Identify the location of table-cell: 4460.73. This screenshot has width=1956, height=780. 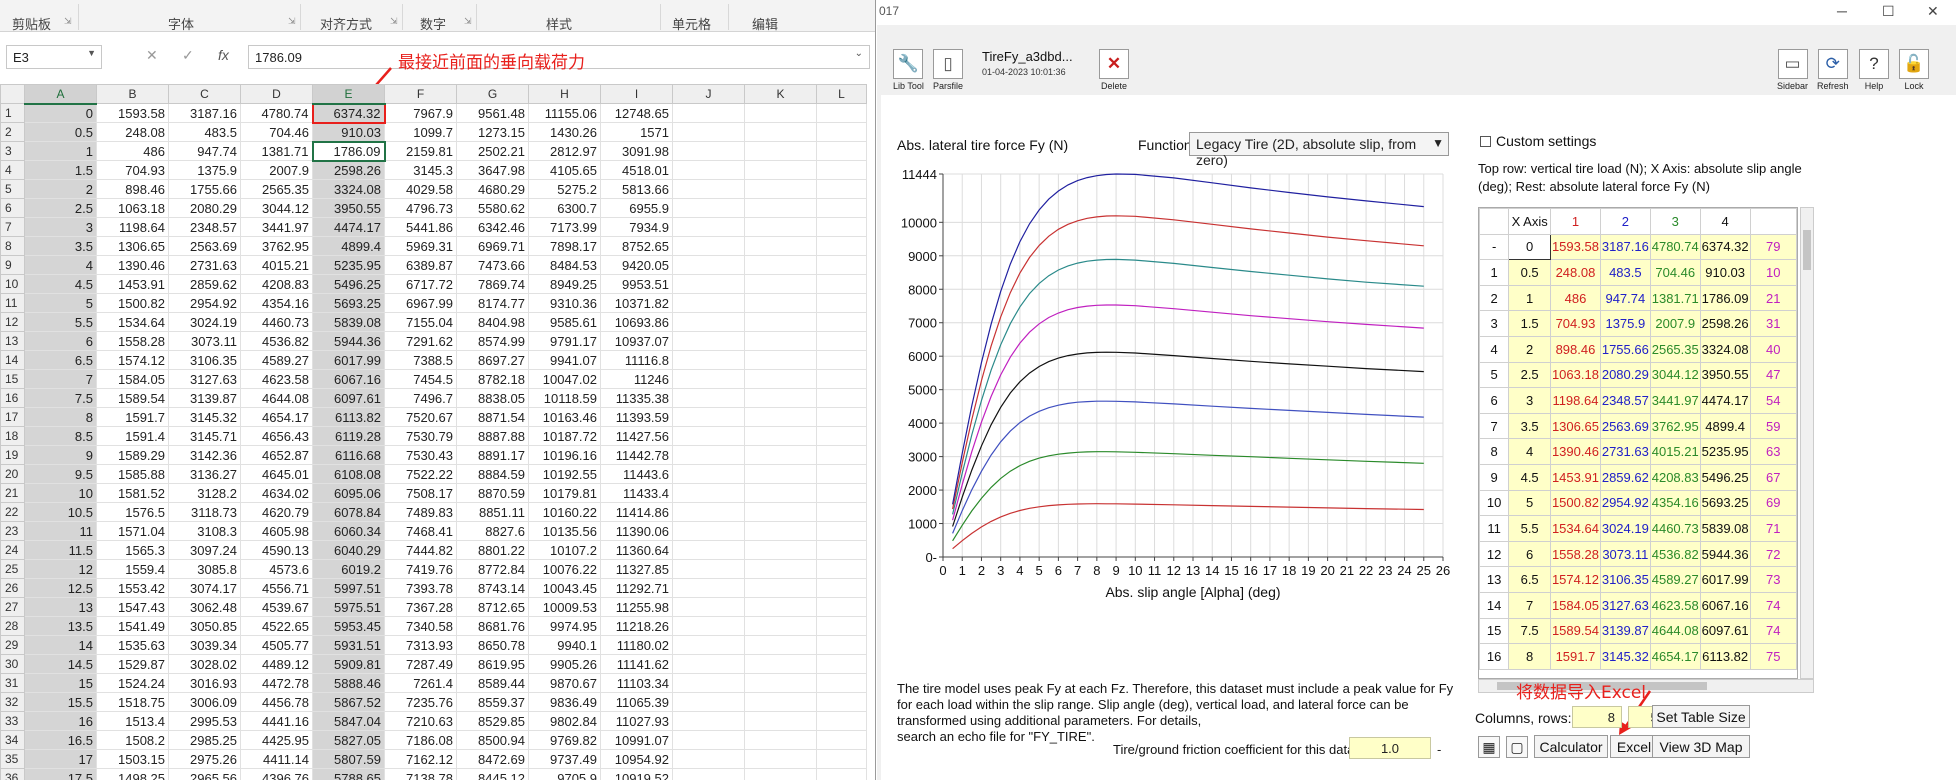
(1675, 528).